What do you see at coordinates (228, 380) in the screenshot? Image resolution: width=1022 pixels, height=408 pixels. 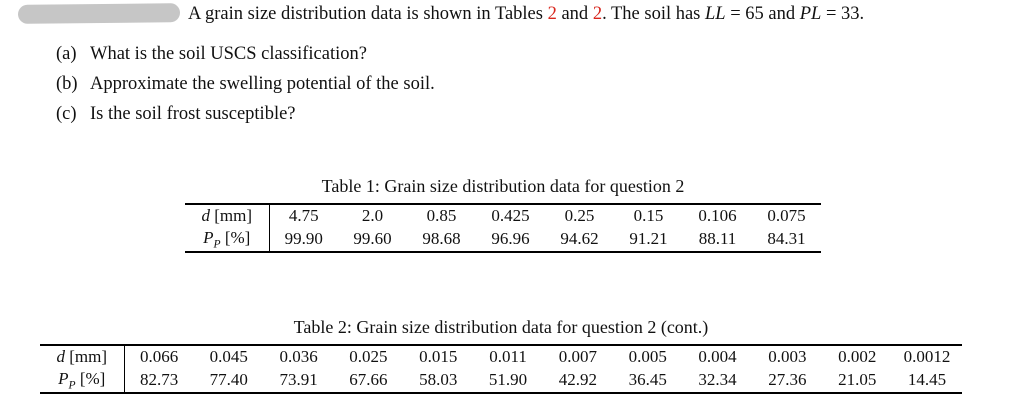 I see `cell: 77.40` at bounding box center [228, 380].